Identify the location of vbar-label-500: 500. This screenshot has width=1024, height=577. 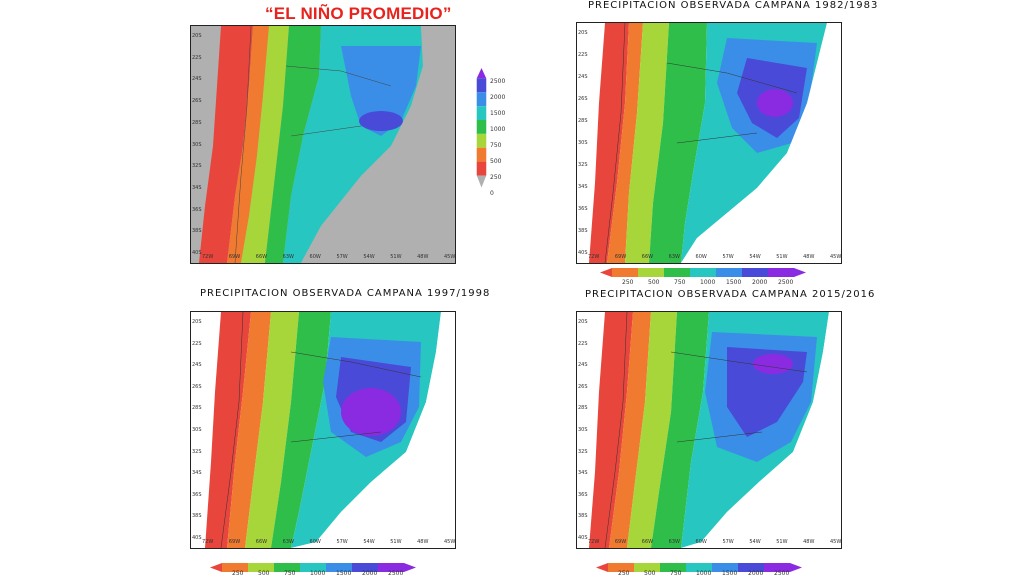
(496, 161).